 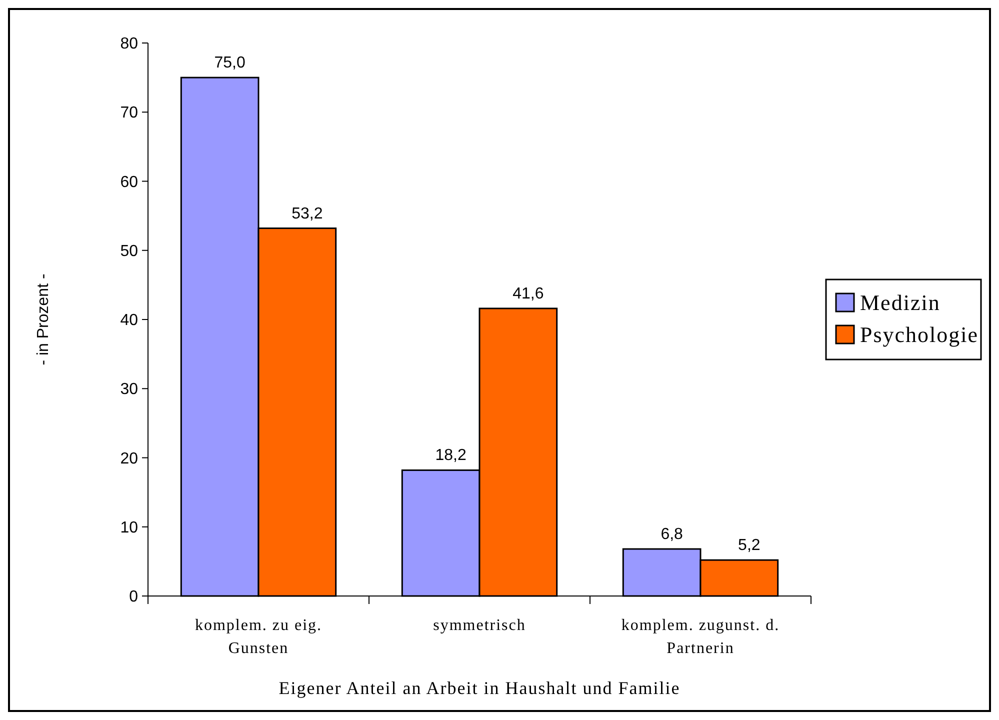 I want to click on data-label: 53,2, so click(x=307, y=213).